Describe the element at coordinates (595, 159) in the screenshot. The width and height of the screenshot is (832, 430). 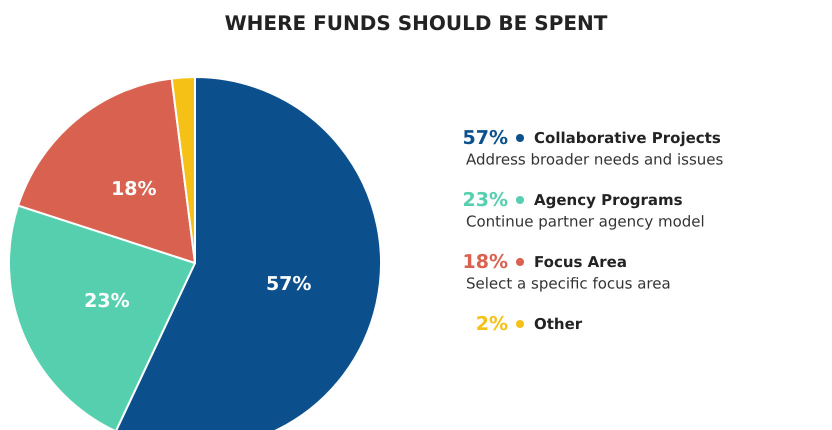
I see `text: Address broader needs and issues` at that location.